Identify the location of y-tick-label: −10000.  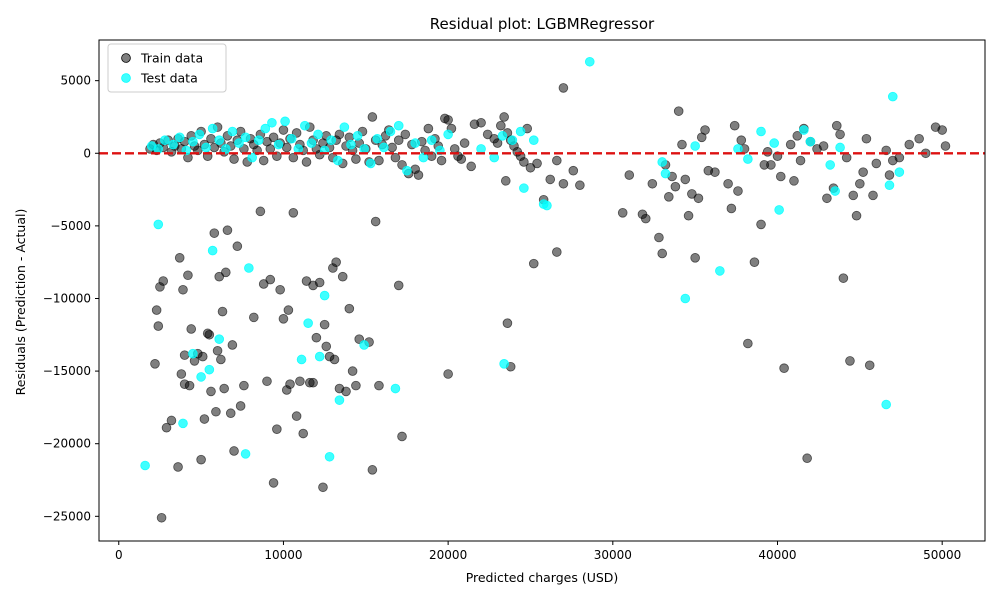
(67, 298).